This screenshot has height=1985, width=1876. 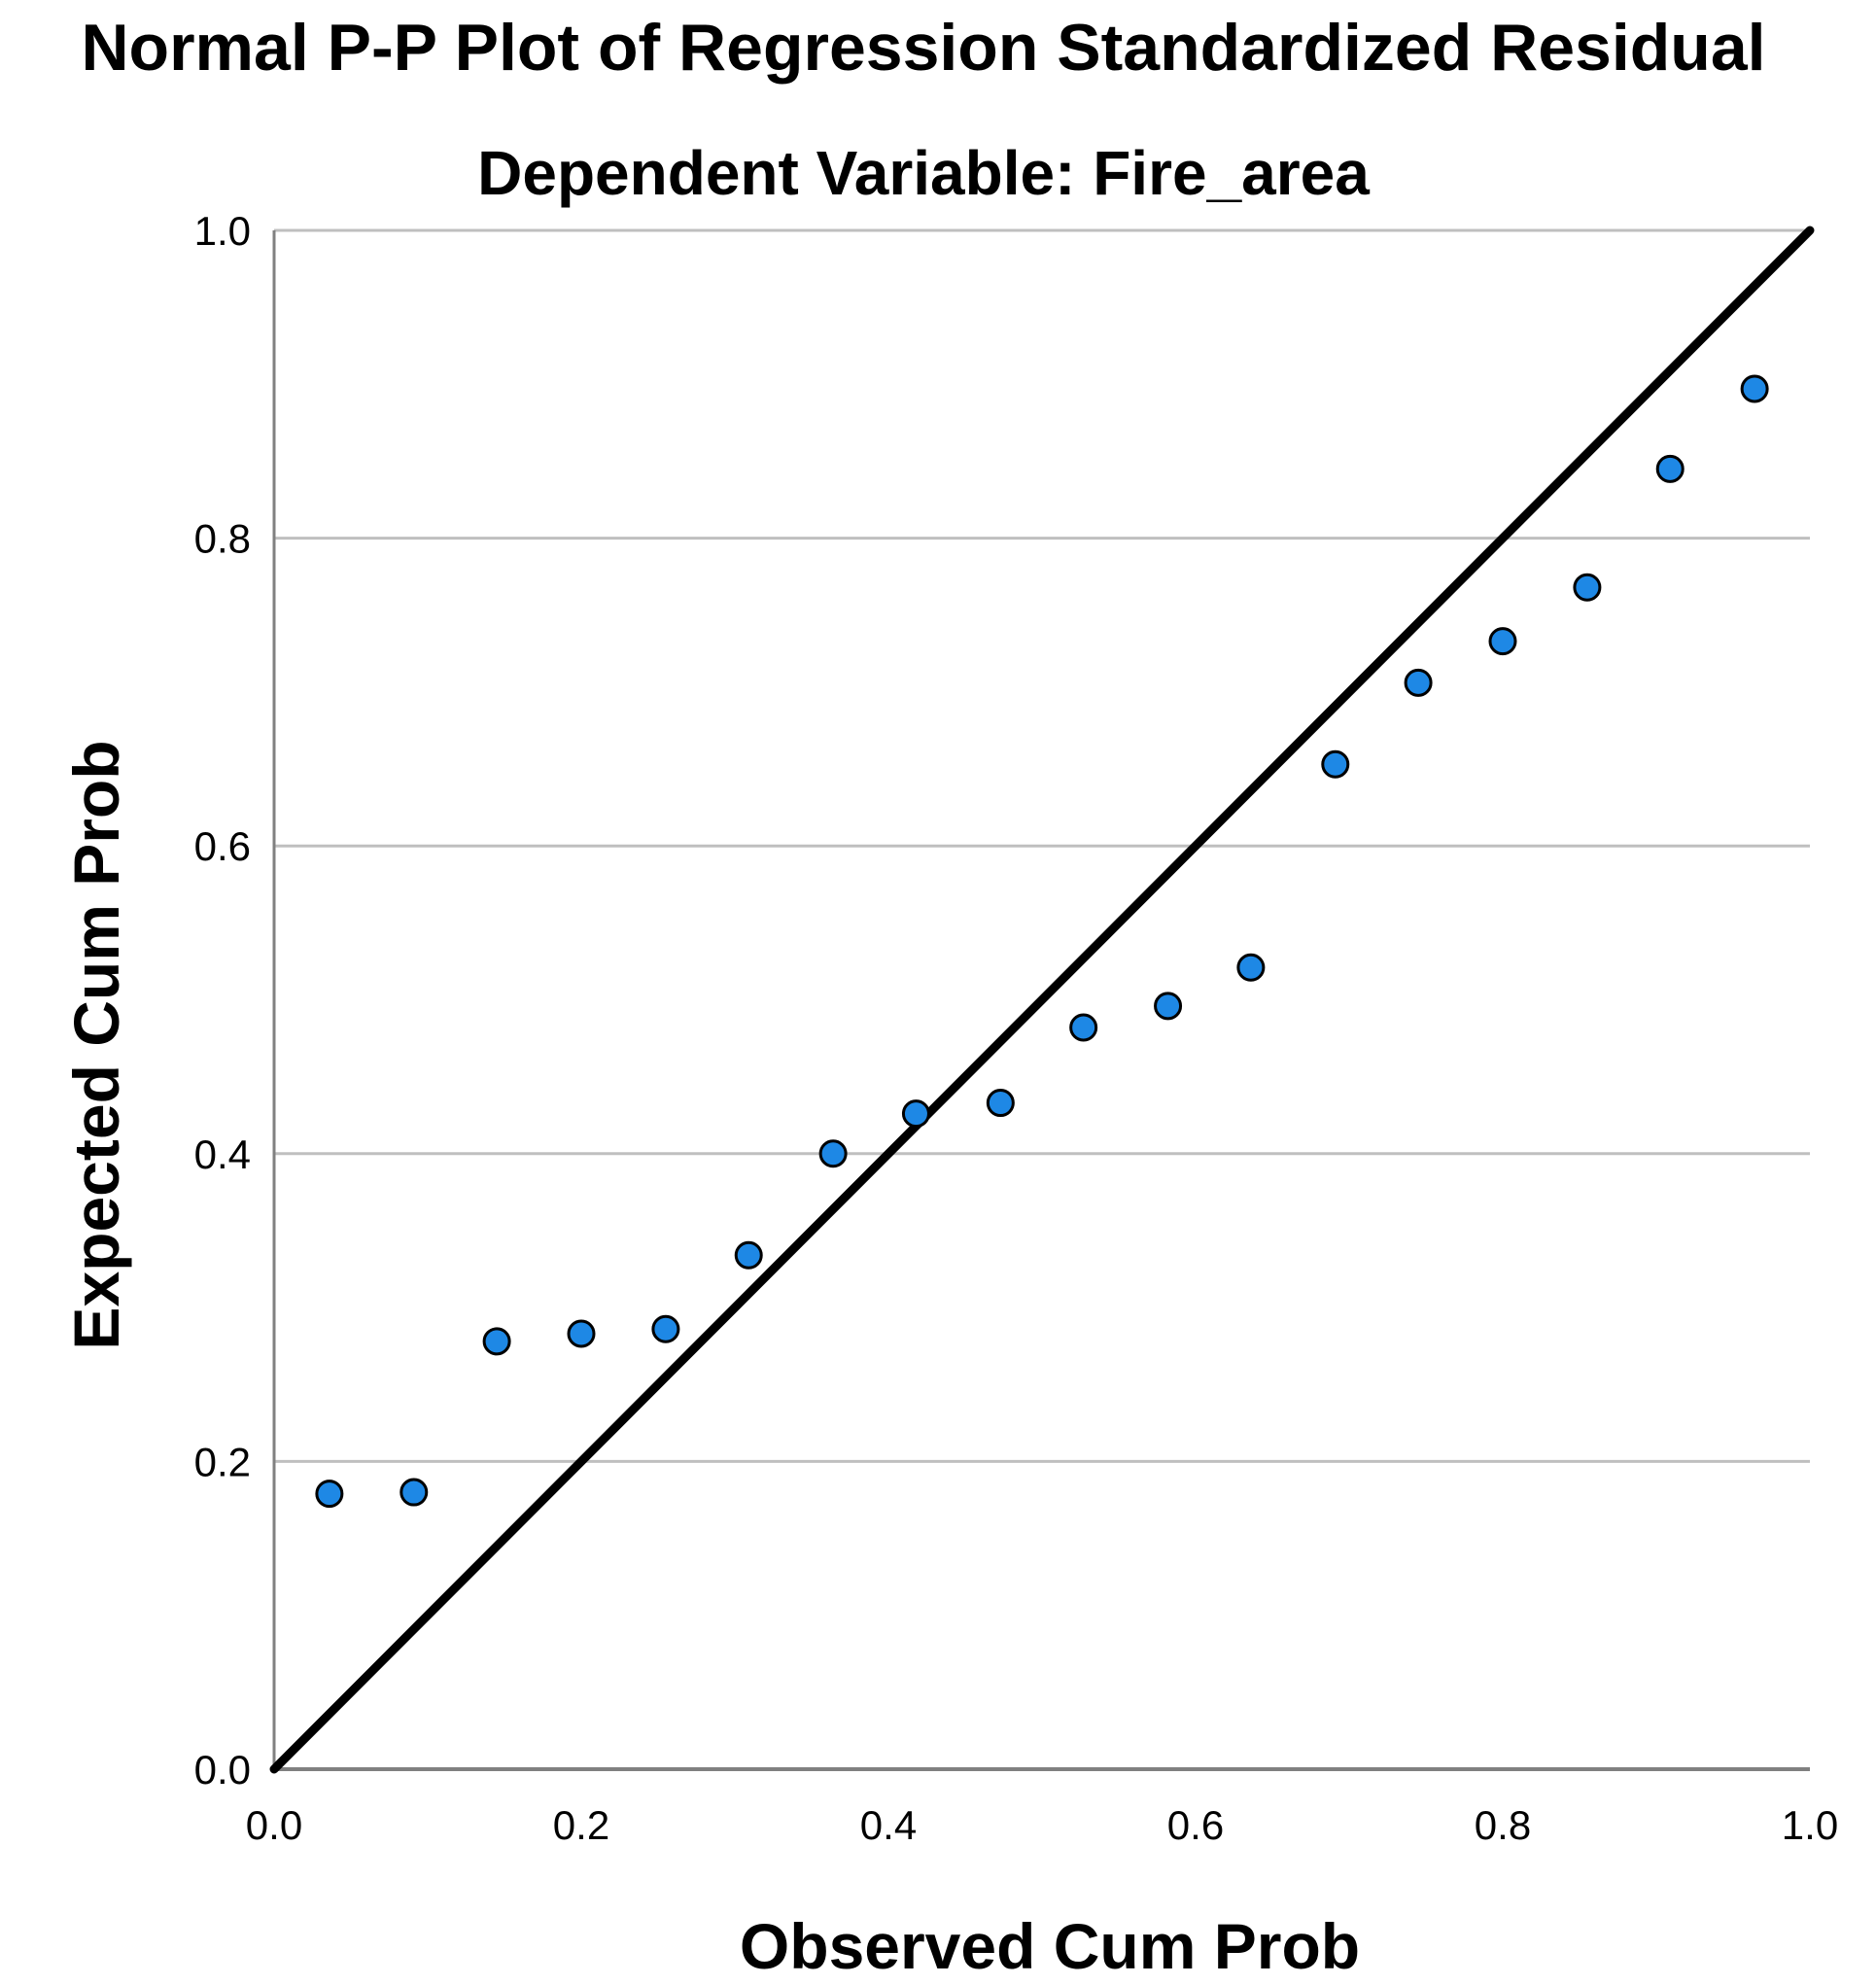 I want to click on x-tick-label-5: 1.0, so click(x=1810, y=1825).